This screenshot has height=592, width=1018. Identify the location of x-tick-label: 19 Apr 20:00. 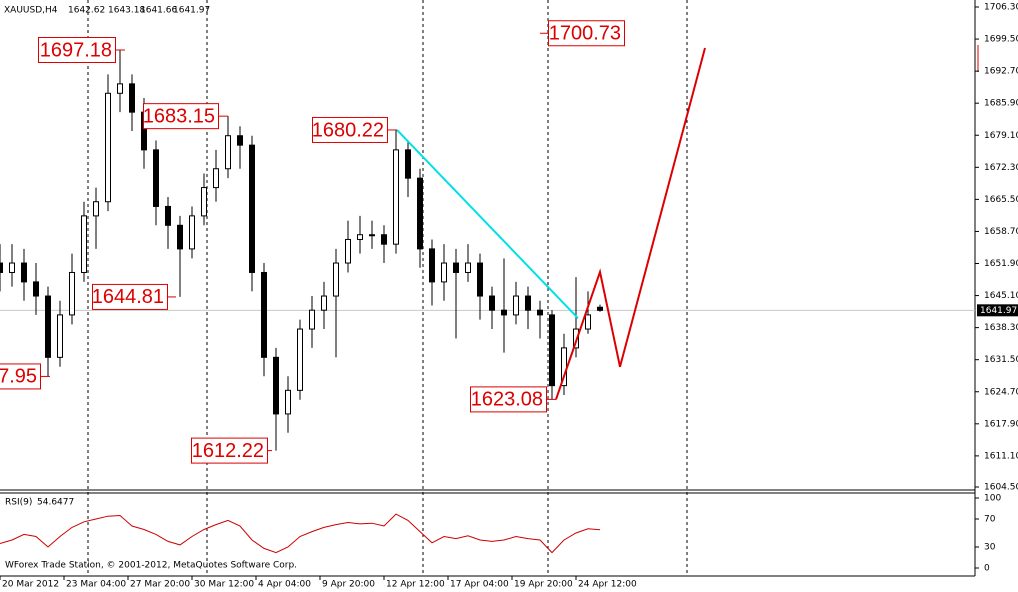
(543, 585).